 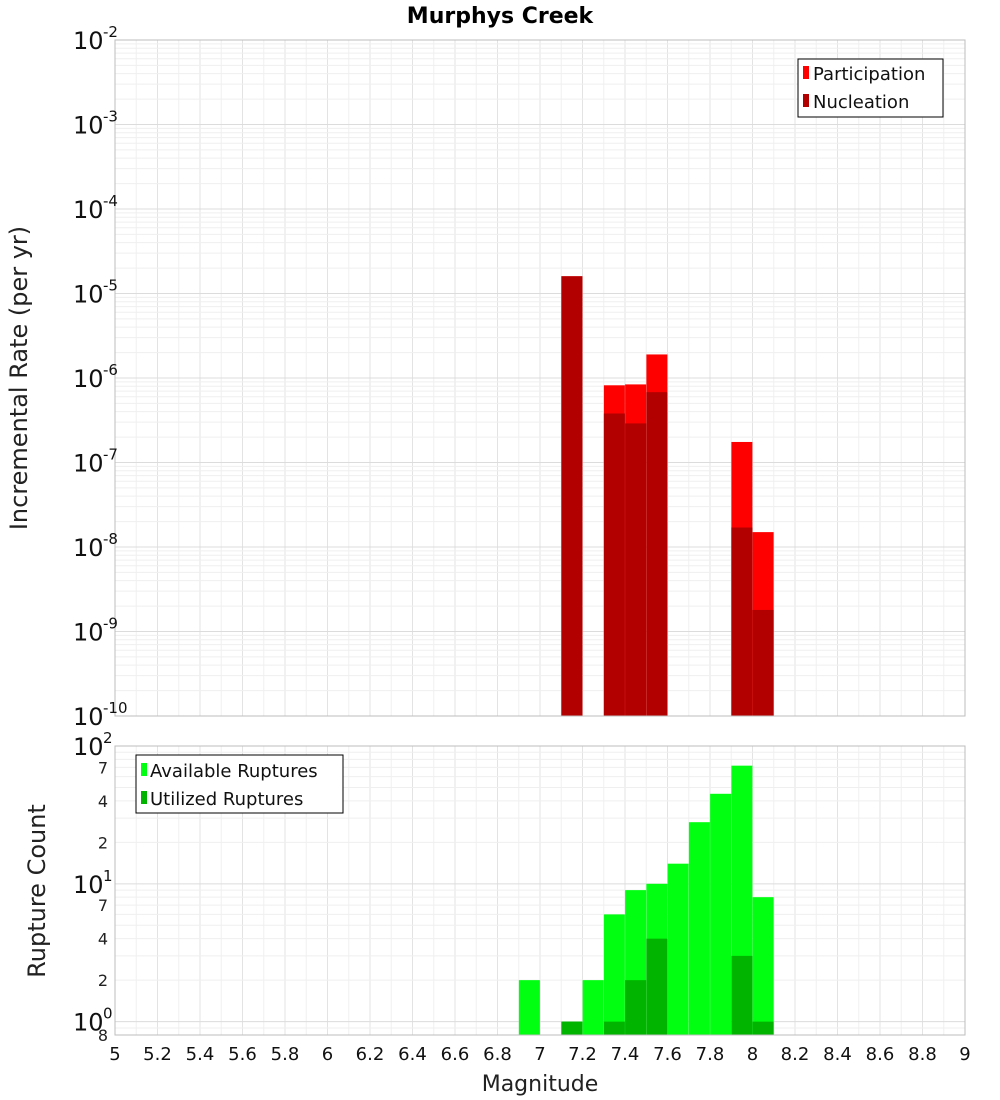 I want to click on x-tick-label: 7.8, so click(x=710, y=1054).